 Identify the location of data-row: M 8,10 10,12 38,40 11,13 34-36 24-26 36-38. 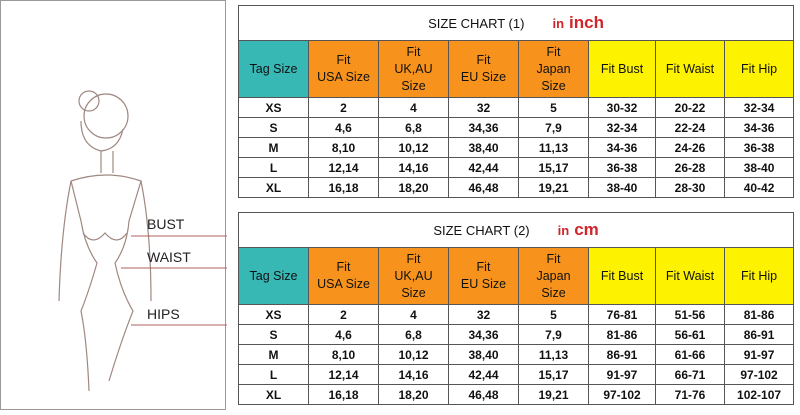
(516, 147).